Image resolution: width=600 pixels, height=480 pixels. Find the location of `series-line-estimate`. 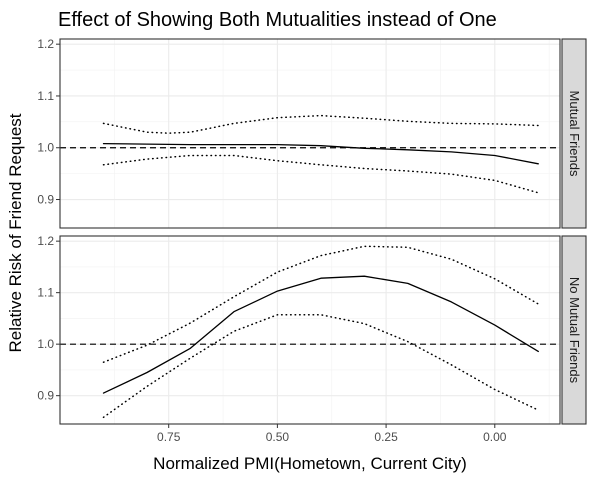

series-line-estimate is located at coordinates (320, 153).